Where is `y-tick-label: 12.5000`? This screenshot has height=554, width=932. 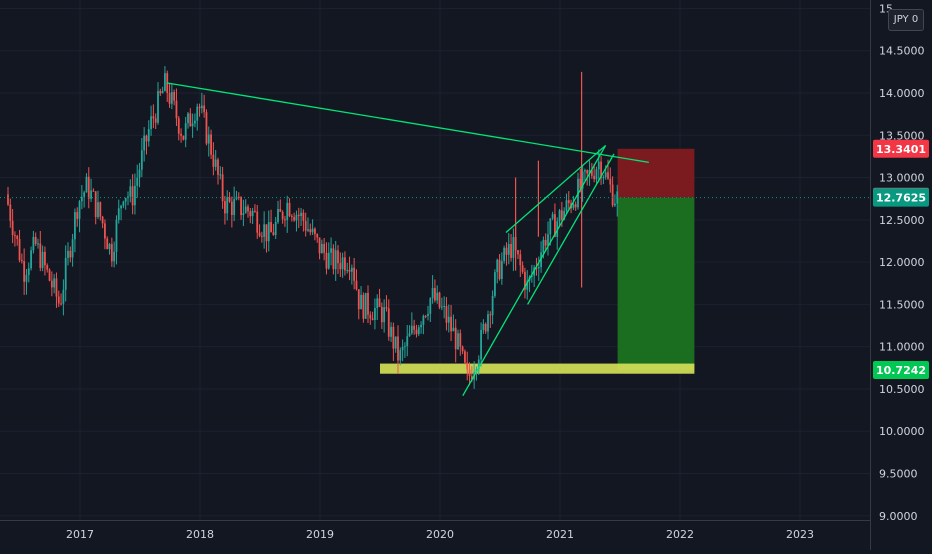 y-tick-label: 12.5000 is located at coordinates (902, 220).